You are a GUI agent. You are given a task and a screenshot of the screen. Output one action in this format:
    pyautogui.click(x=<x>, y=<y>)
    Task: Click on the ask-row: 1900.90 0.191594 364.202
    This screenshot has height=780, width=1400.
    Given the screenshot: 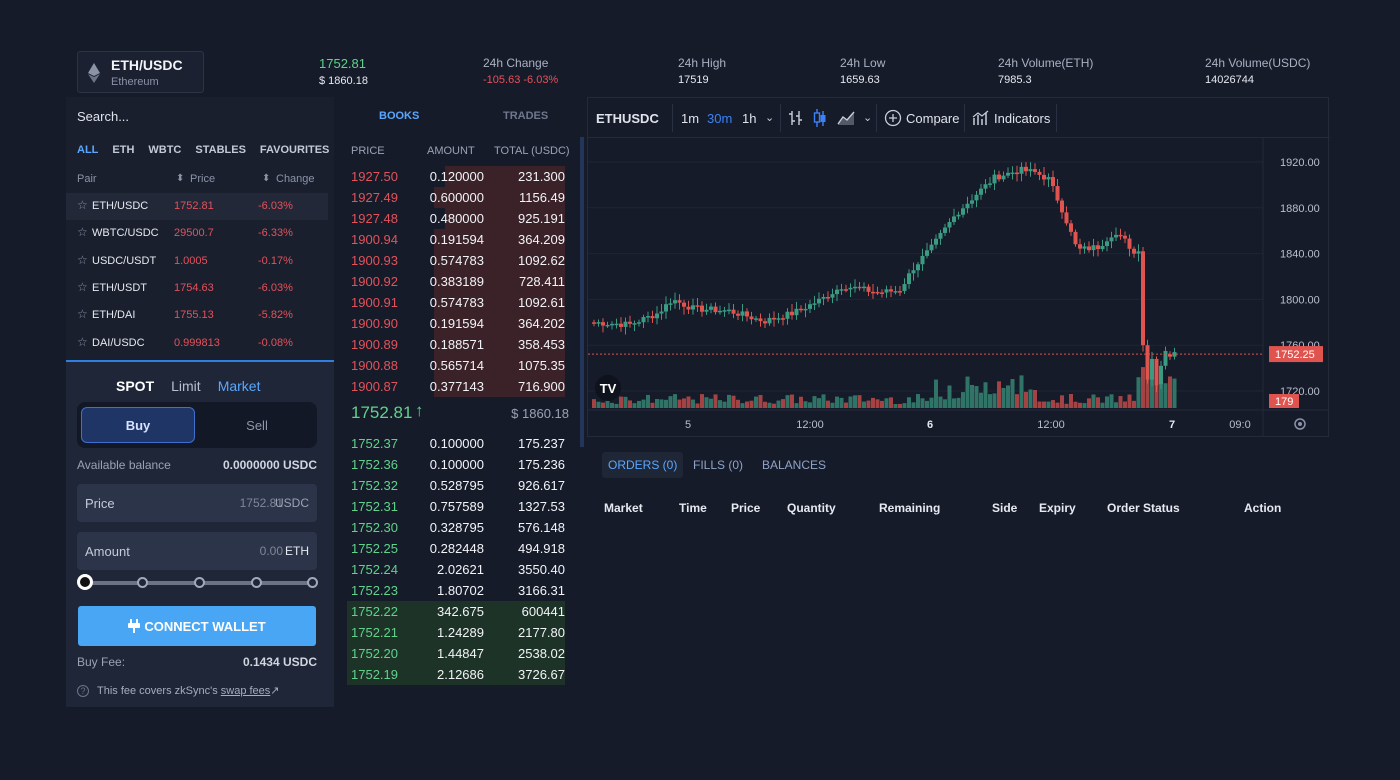 What is the action you would take?
    pyautogui.click(x=456, y=323)
    